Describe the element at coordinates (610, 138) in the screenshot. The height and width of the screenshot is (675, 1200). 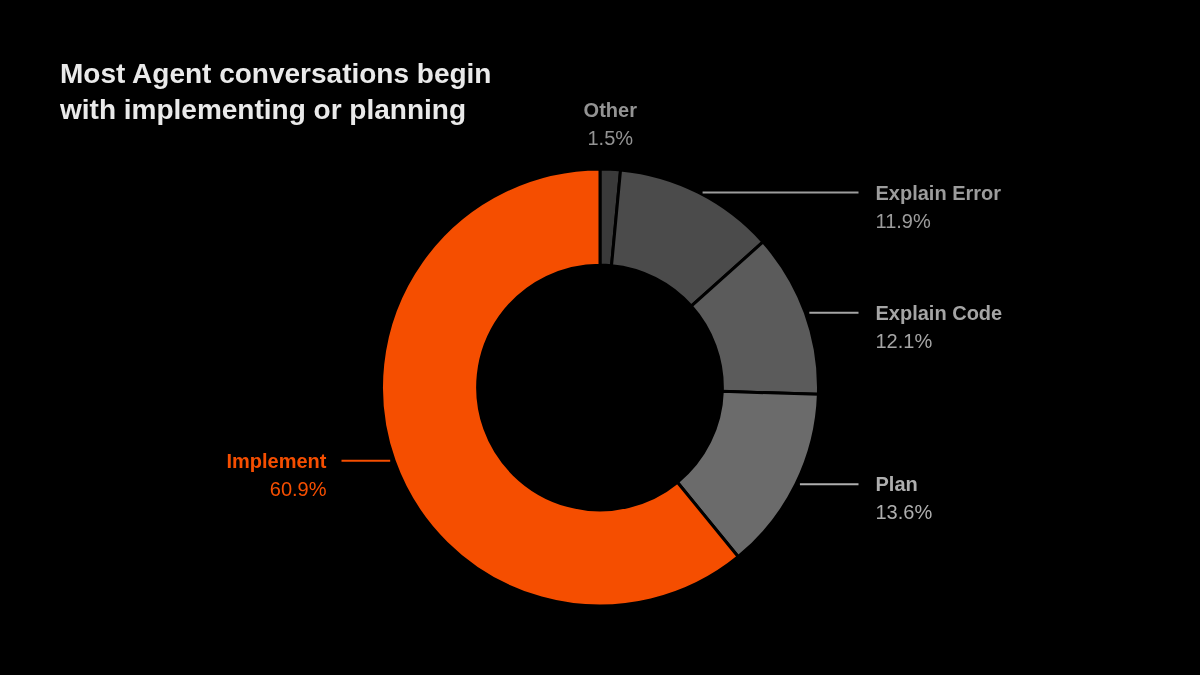
I see `data-label: 1.5%` at that location.